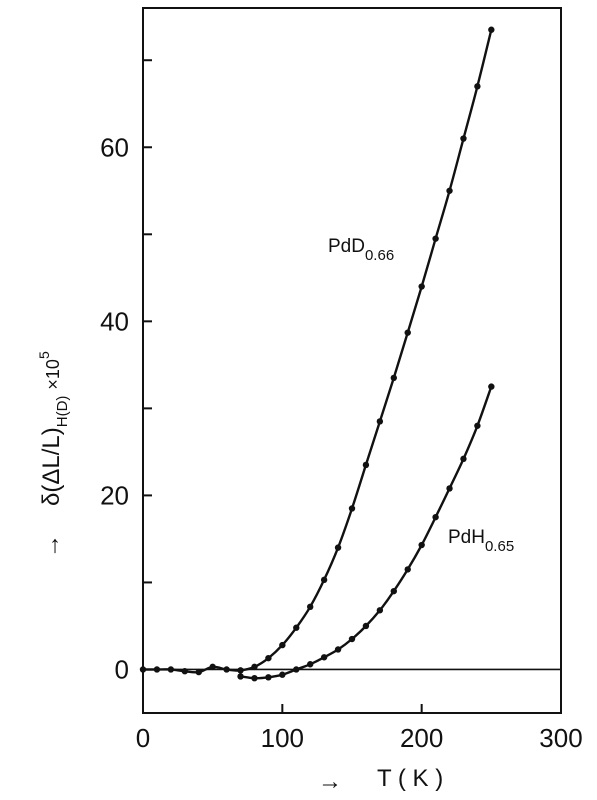 Image resolution: width=597 pixels, height=800 pixels. I want to click on y-tick-label: 0, so click(122, 669).